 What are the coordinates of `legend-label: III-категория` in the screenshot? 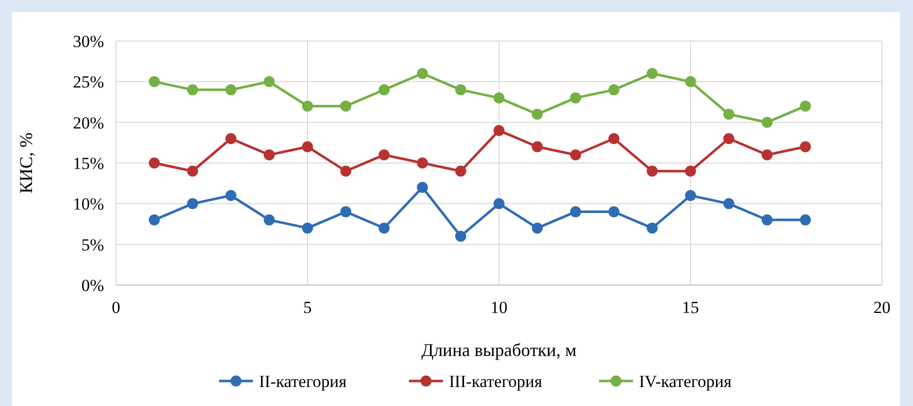 It's located at (495, 381).